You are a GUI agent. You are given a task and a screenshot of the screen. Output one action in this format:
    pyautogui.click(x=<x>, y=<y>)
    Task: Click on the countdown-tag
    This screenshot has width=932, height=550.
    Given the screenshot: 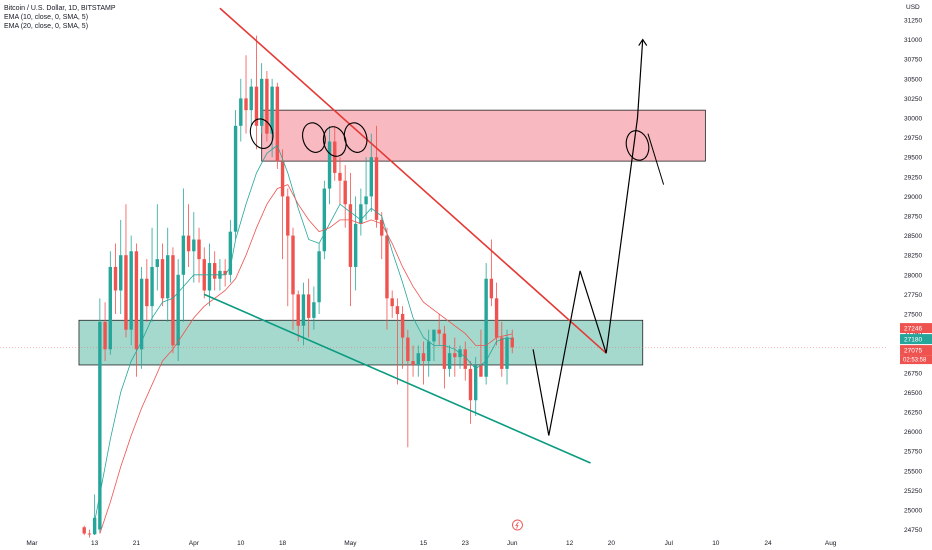 What is the action you would take?
    pyautogui.click(x=916, y=360)
    